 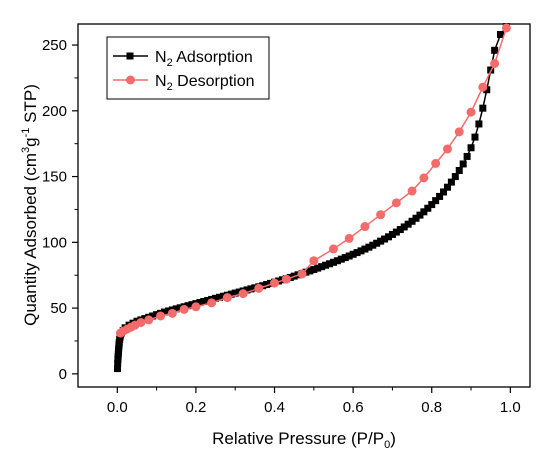 I want to click on y-tick-label: 50, so click(x=58, y=308).